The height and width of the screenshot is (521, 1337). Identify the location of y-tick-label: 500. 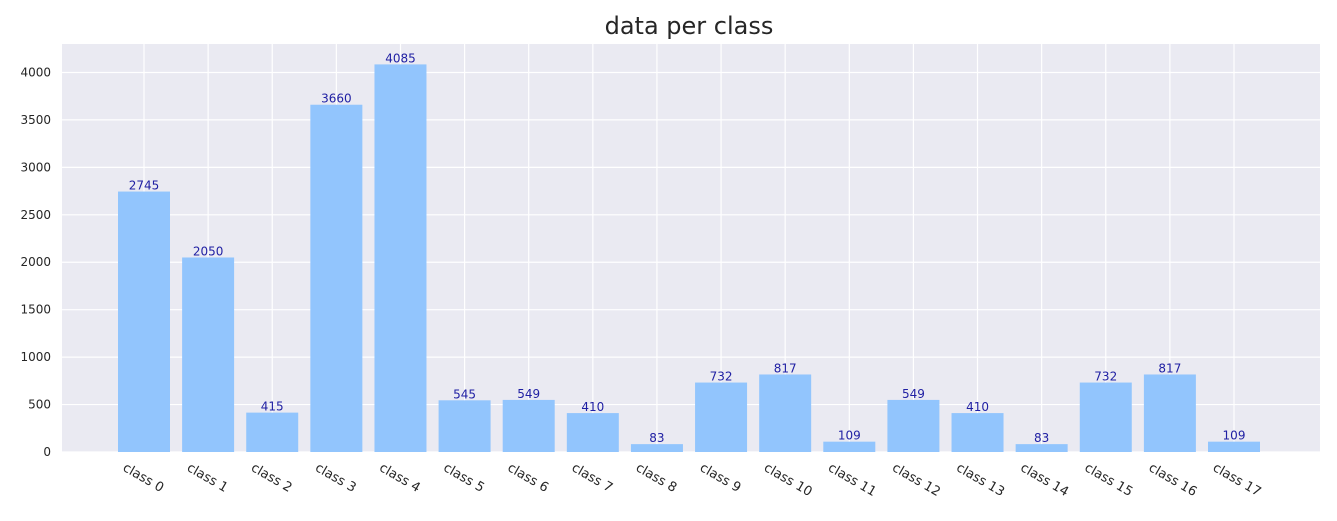
(39, 405).